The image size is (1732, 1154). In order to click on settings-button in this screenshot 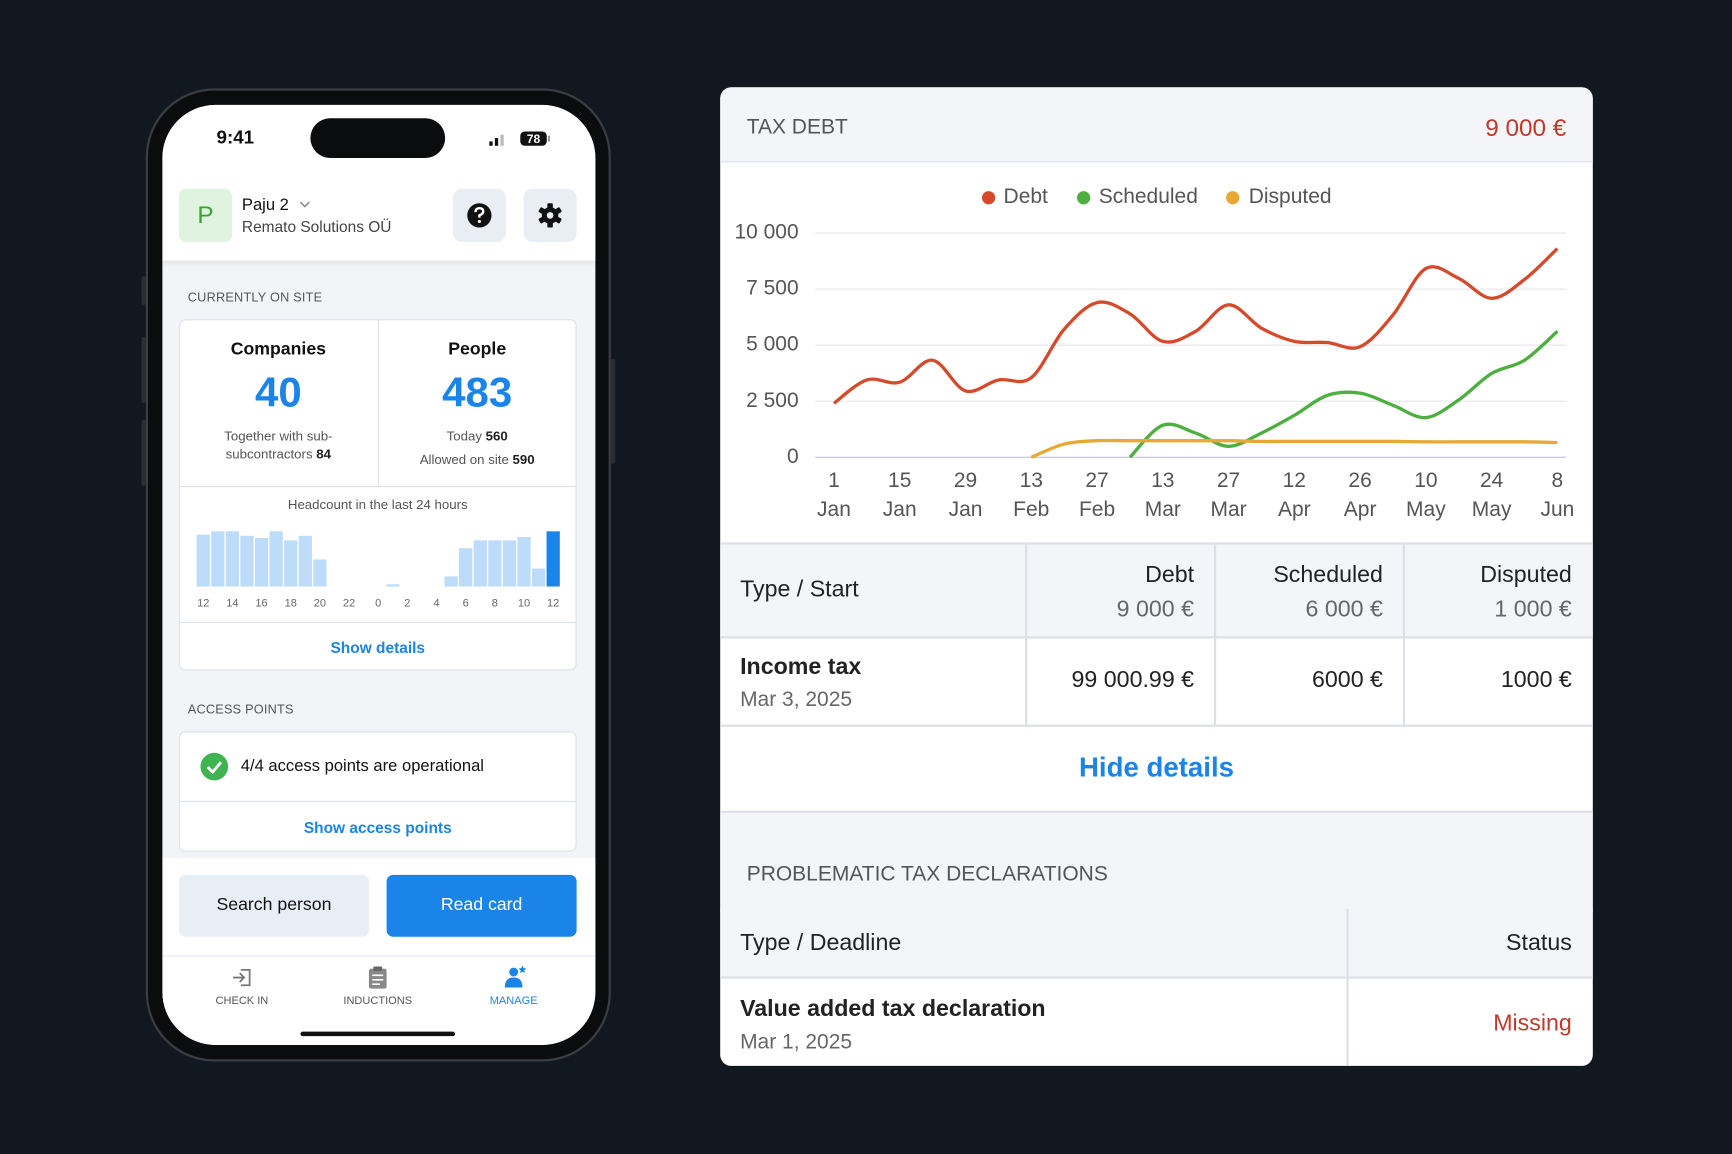, I will do `click(550, 215)`.